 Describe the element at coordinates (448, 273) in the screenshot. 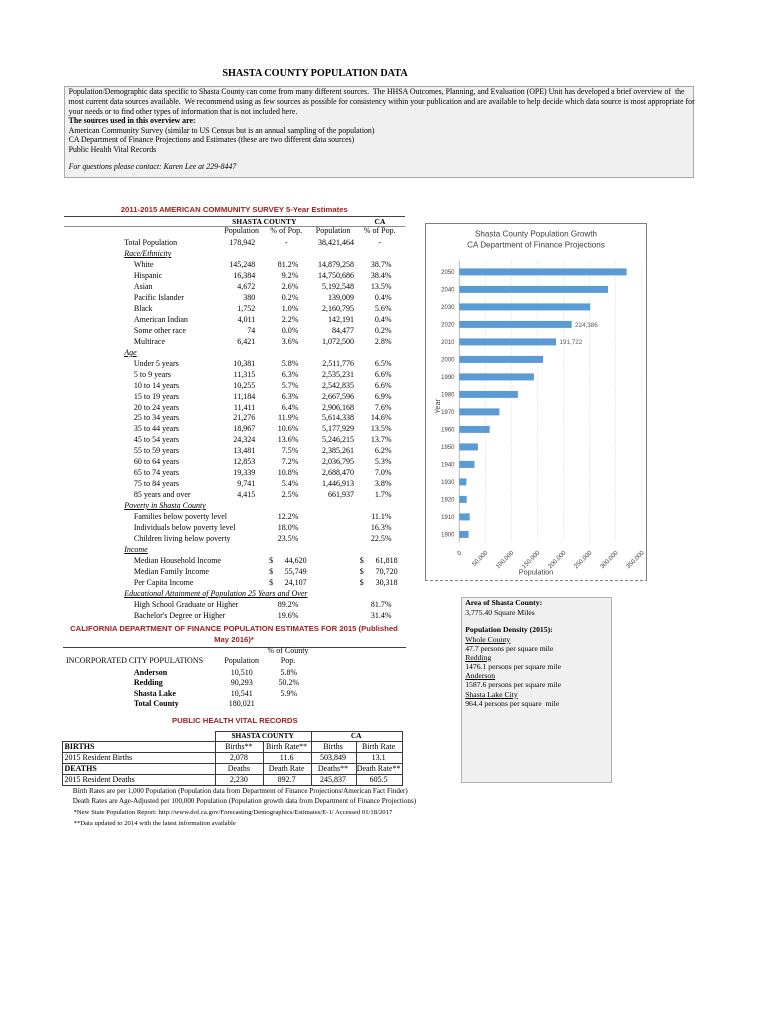

I see `svg-text: 2050` at that location.